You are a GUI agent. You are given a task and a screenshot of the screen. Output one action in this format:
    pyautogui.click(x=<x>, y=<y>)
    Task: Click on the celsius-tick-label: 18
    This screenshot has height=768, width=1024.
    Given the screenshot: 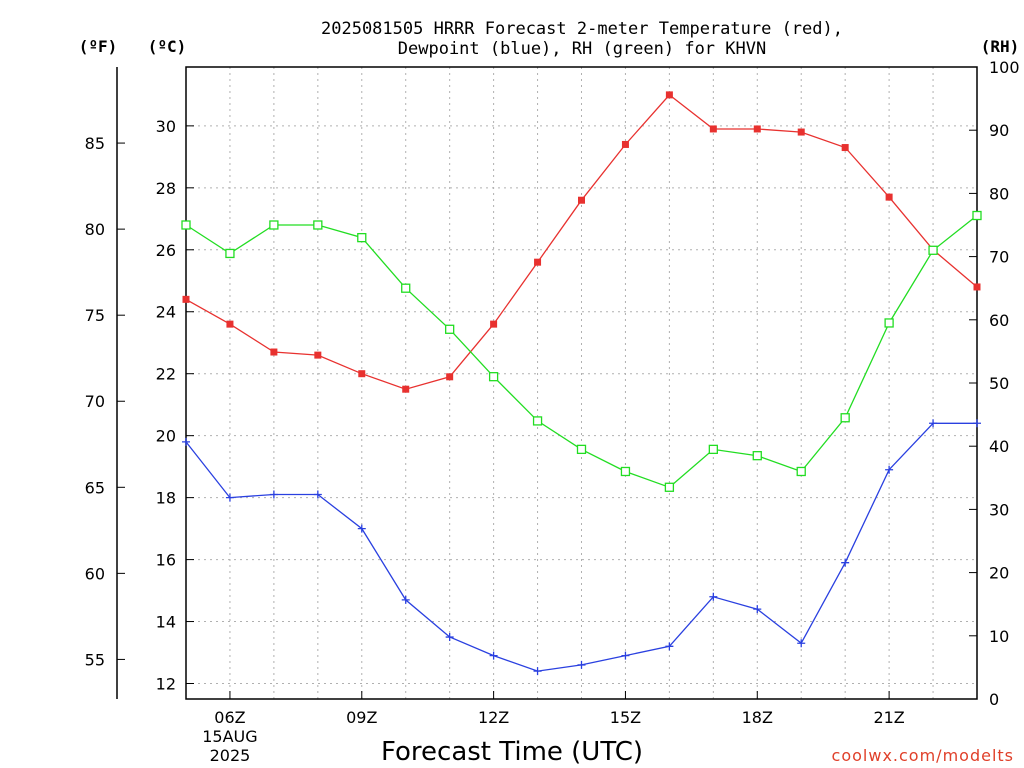 What is the action you would take?
    pyautogui.click(x=166, y=498)
    